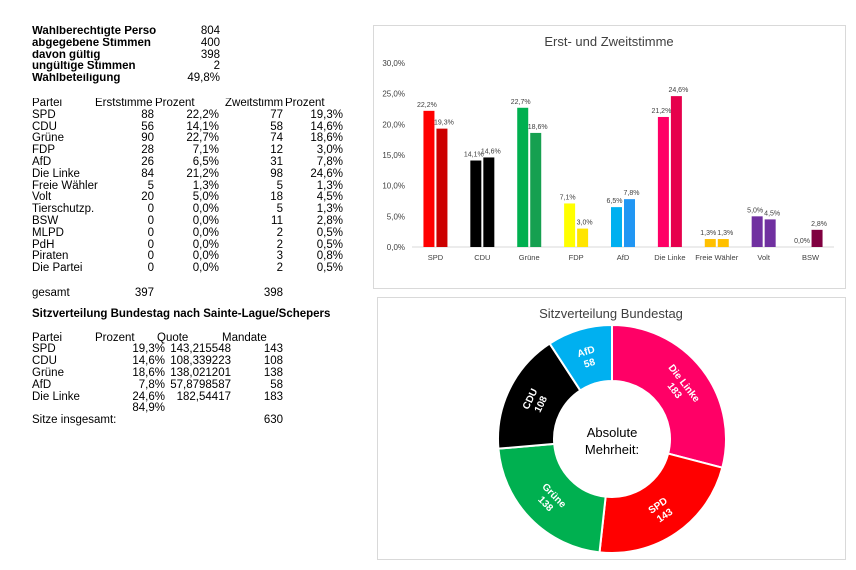  What do you see at coordinates (802, 241) in the screenshot?
I see `data-label: 0,0%` at bounding box center [802, 241].